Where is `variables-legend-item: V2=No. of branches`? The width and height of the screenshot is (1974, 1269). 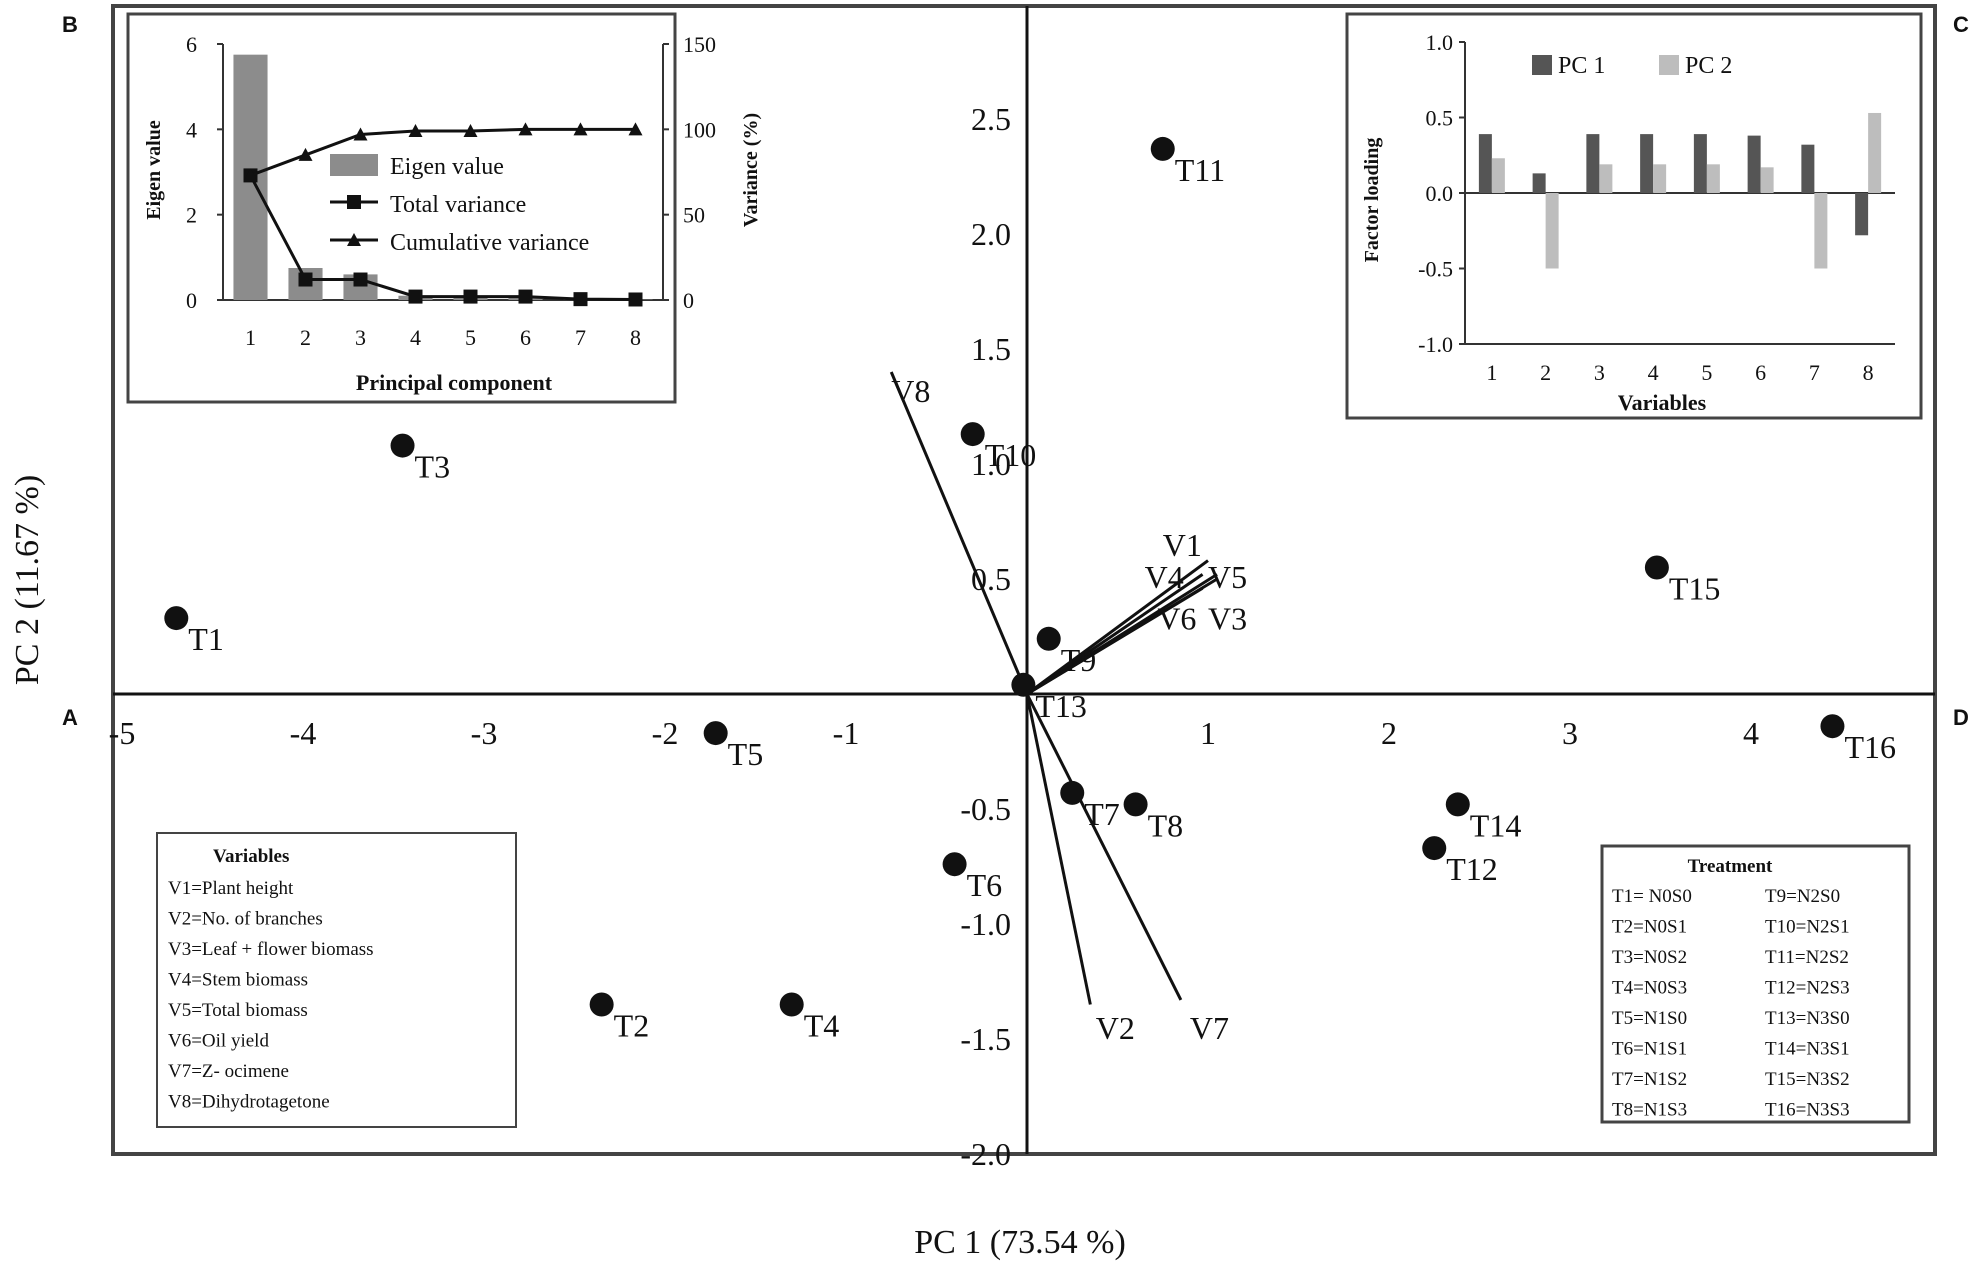
variables-legend-item: V2=No. of branches is located at coordinates (245, 919).